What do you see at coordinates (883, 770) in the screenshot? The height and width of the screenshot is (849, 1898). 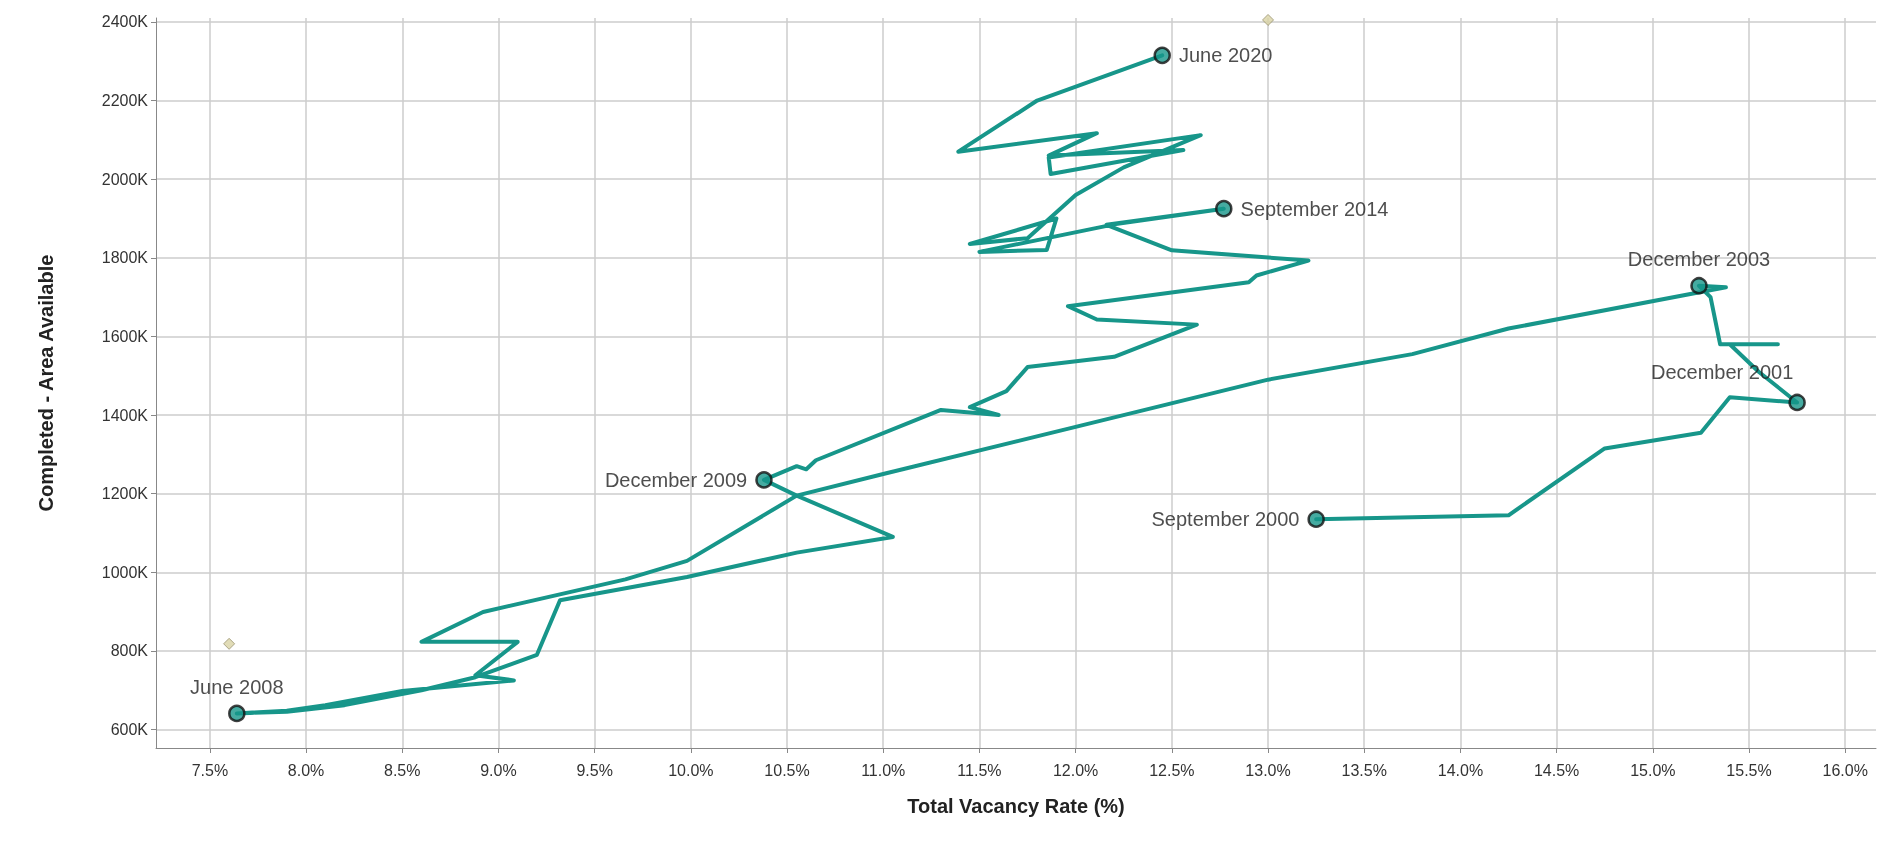 I see `x-tick-label: 11.0%` at bounding box center [883, 770].